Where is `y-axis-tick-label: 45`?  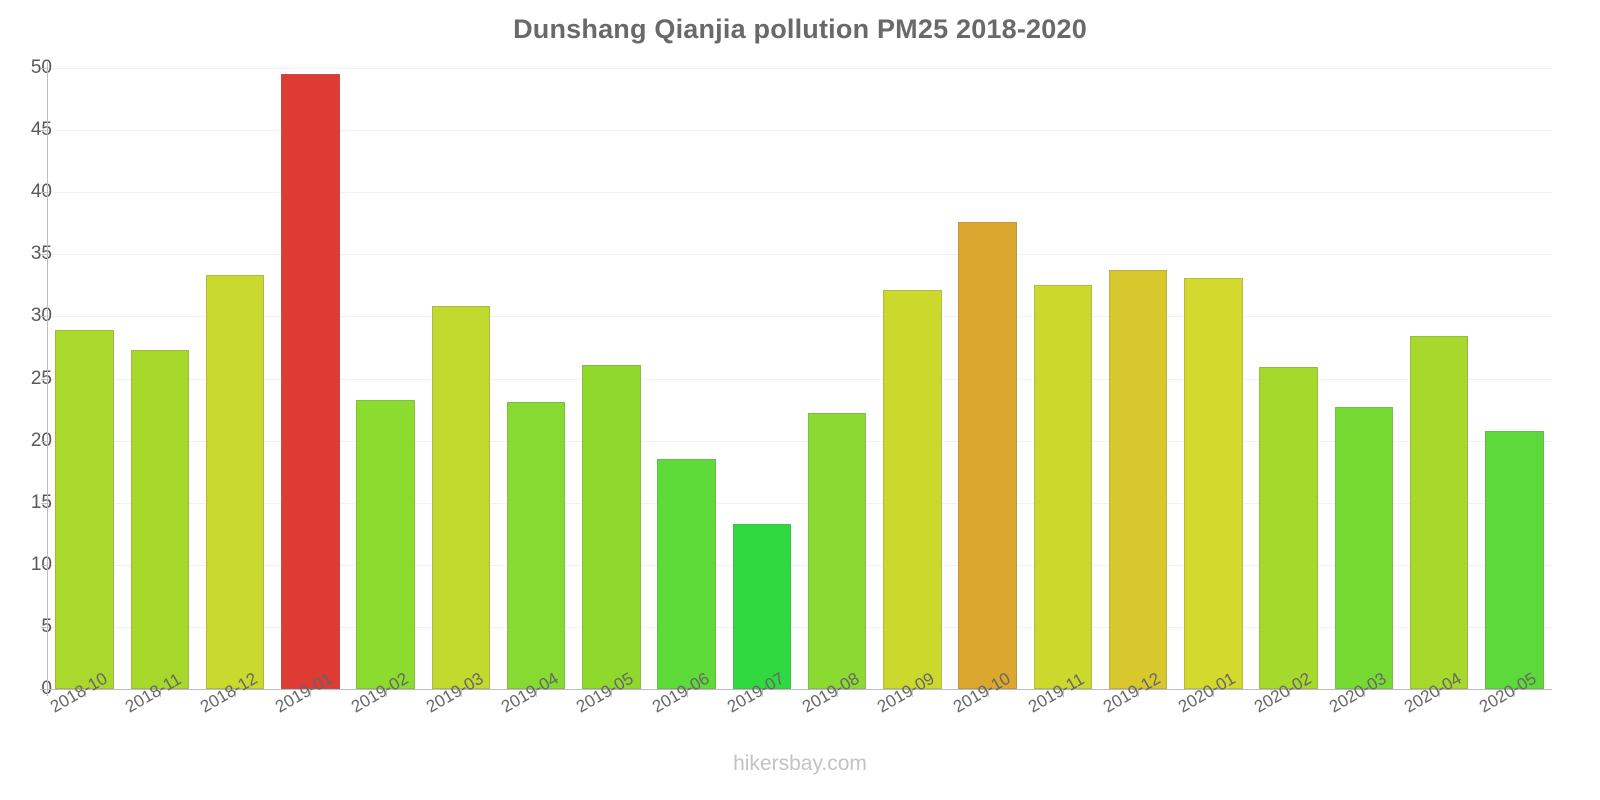
y-axis-tick-label: 45 is located at coordinates (41, 130).